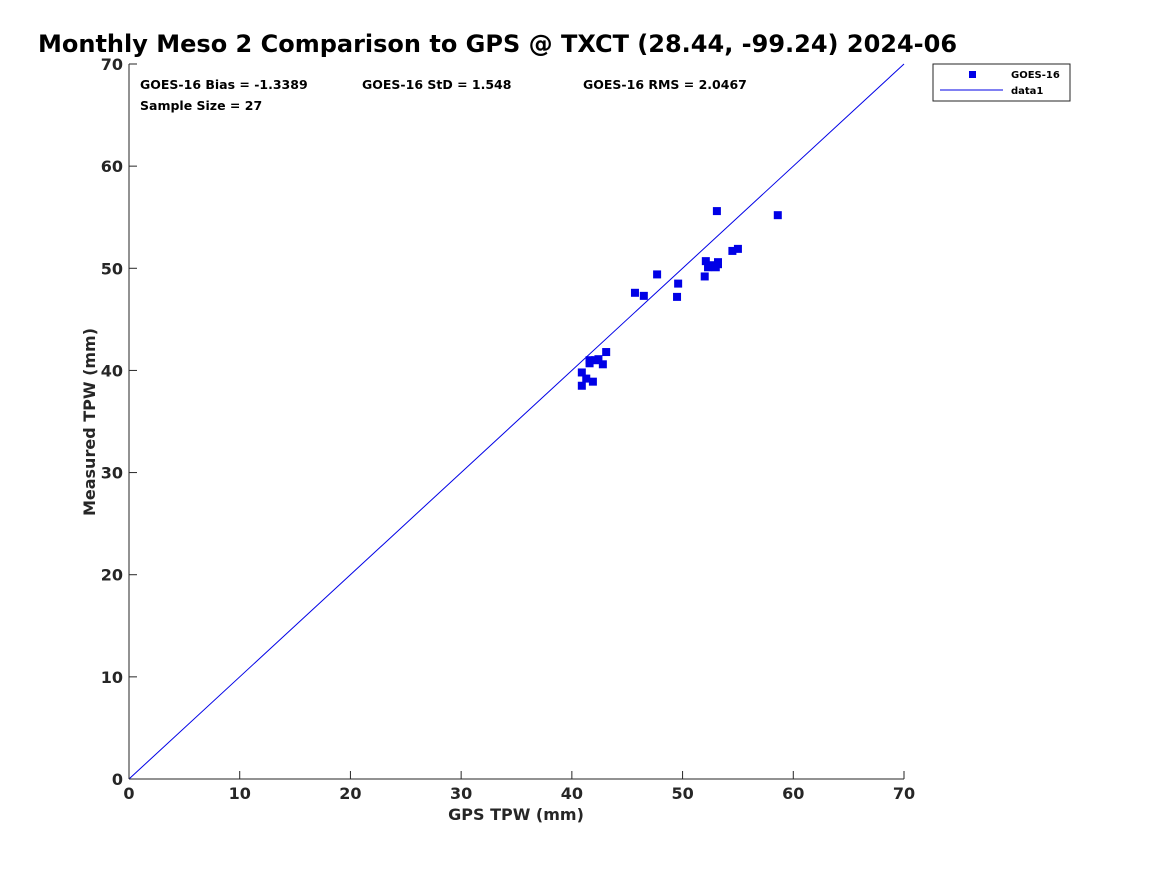 This screenshot has height=875, width=1167. I want to click on legend-entry-goes16: GOES-16, so click(1035, 75).